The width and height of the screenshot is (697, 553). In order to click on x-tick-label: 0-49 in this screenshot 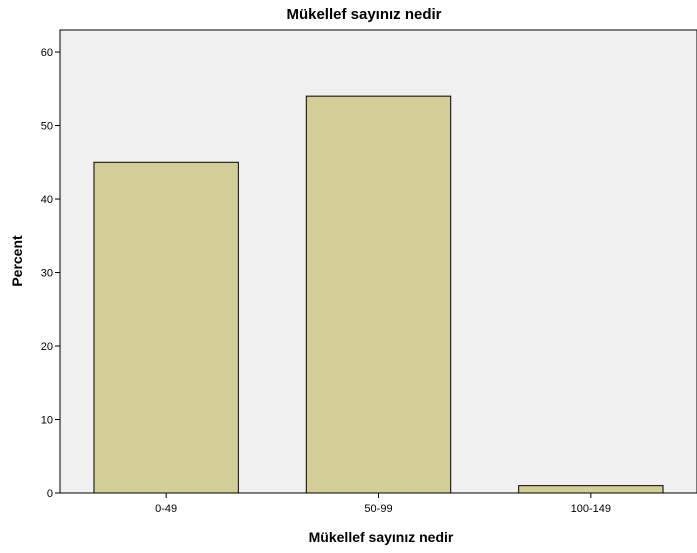, I will do `click(166, 509)`.